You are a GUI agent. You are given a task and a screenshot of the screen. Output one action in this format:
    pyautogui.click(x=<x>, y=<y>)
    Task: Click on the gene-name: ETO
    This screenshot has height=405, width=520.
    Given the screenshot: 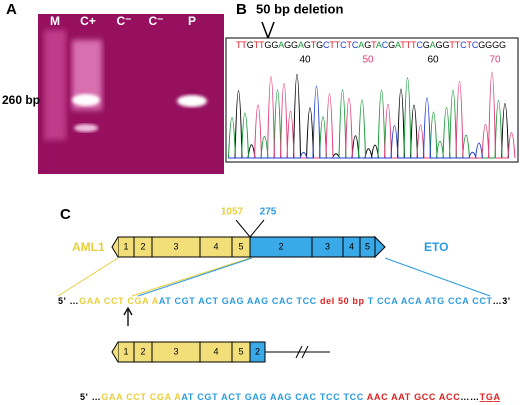 What is the action you would take?
    pyautogui.click(x=436, y=247)
    